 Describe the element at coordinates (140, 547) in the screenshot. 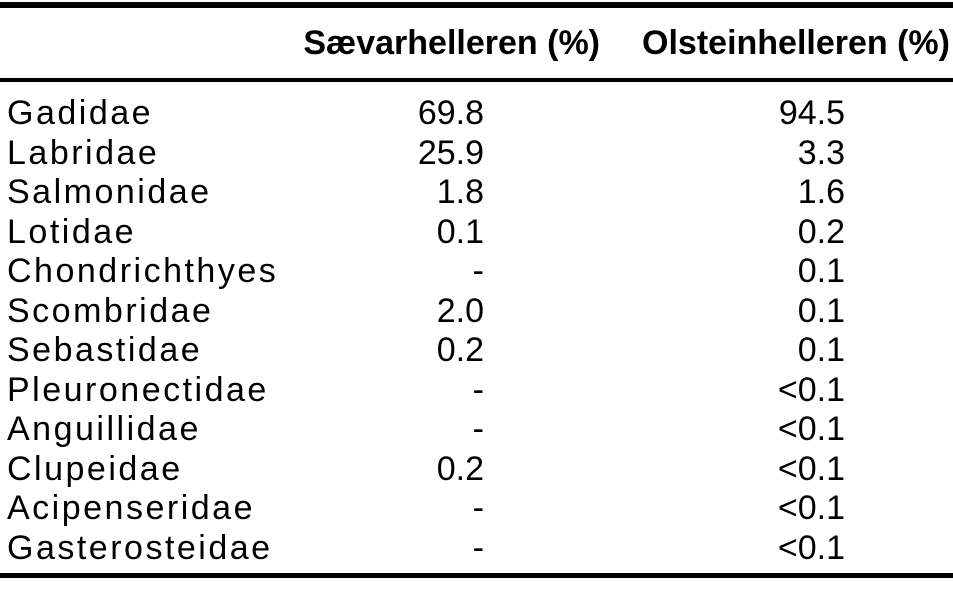

I see `family-name-cell: Gasterosteidae` at that location.